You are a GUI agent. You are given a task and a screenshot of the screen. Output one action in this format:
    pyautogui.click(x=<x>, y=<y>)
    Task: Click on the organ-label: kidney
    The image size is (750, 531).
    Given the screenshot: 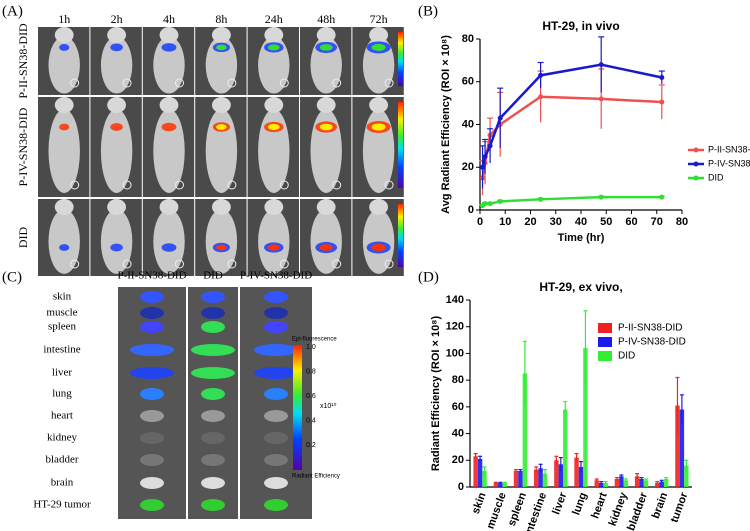 What is the action you would take?
    pyautogui.click(x=62, y=438)
    